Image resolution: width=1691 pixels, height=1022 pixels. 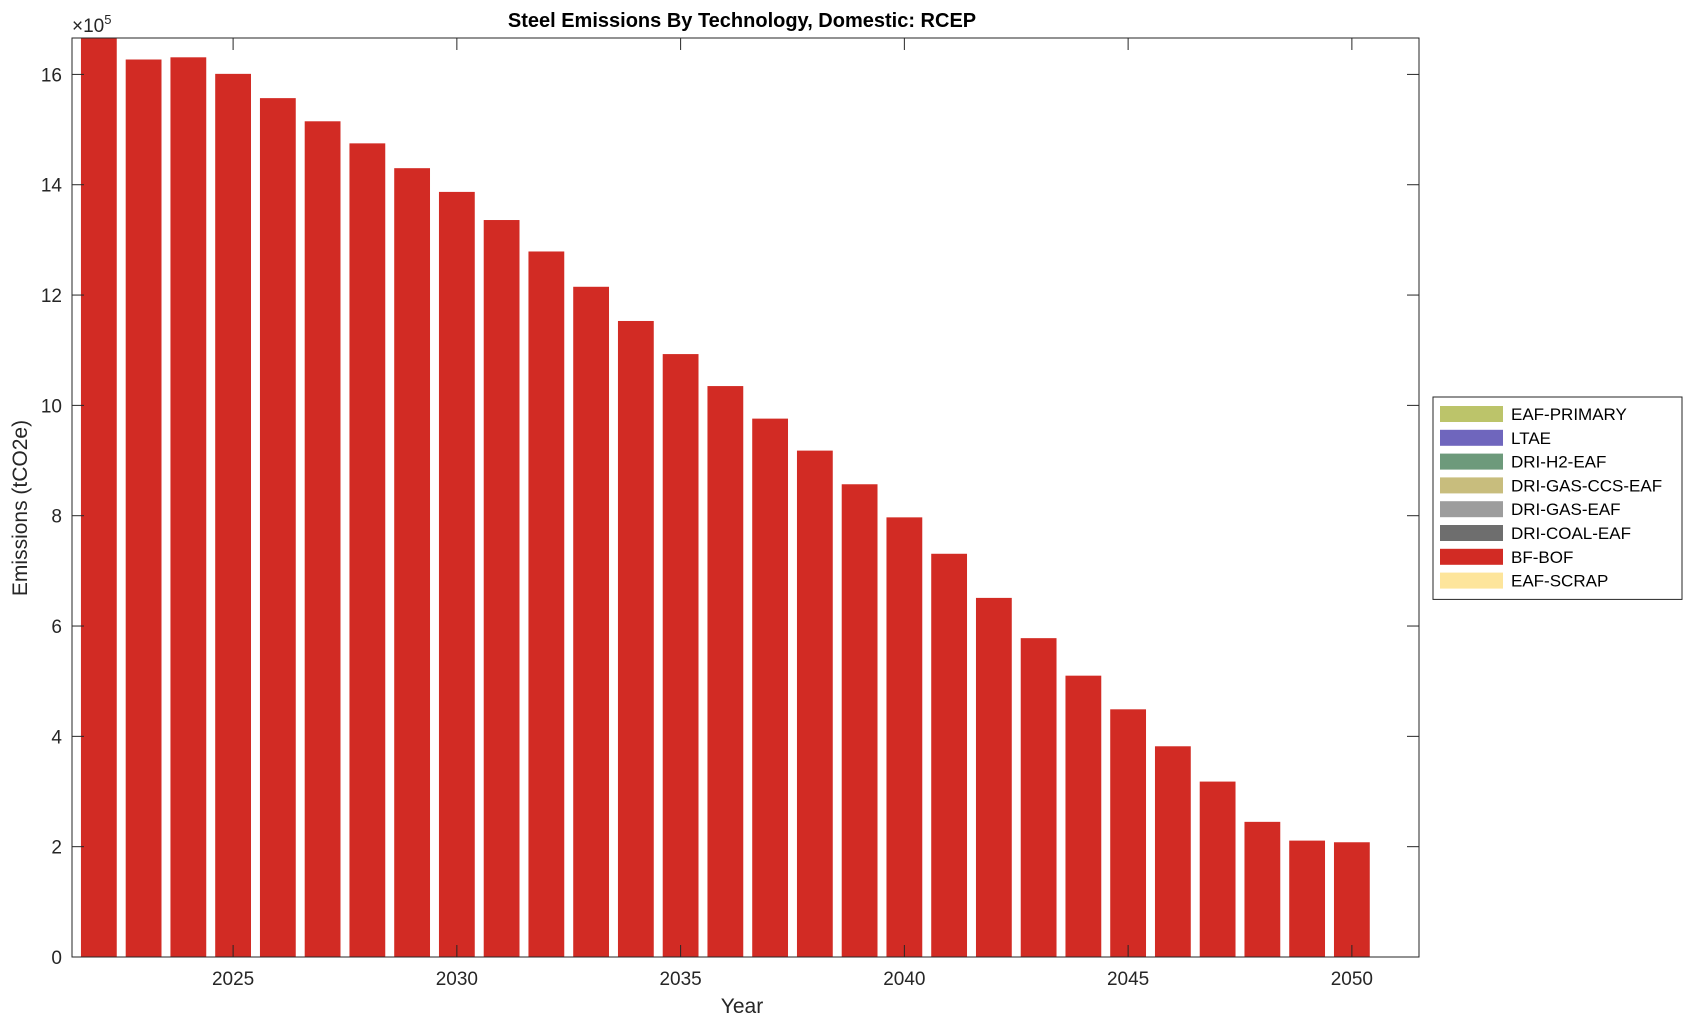 I want to click on x-tick-label: 2040, so click(x=904, y=979).